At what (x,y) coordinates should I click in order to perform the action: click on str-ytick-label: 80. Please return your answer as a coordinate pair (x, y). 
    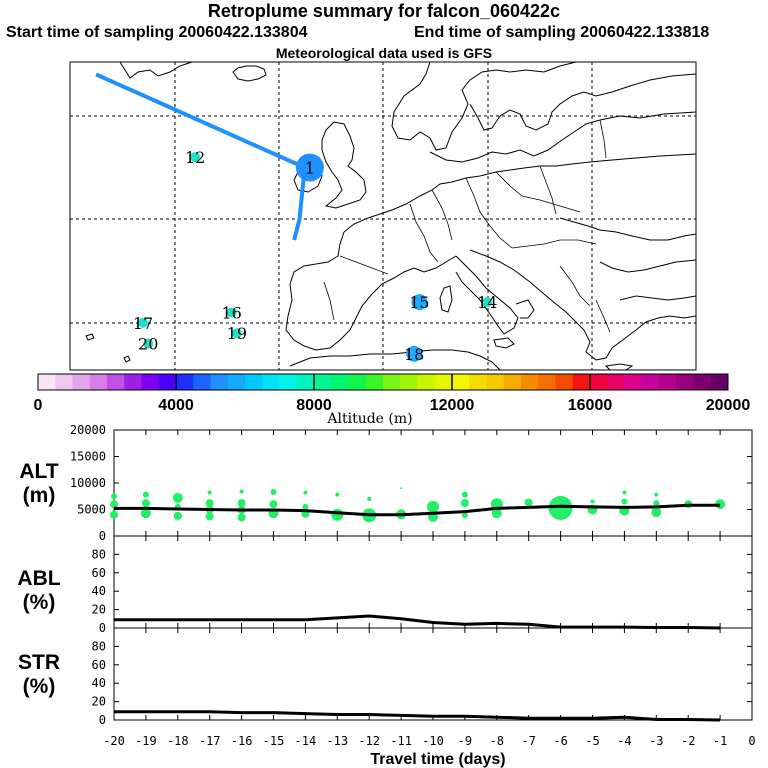
    Looking at the image, I should click on (99, 646).